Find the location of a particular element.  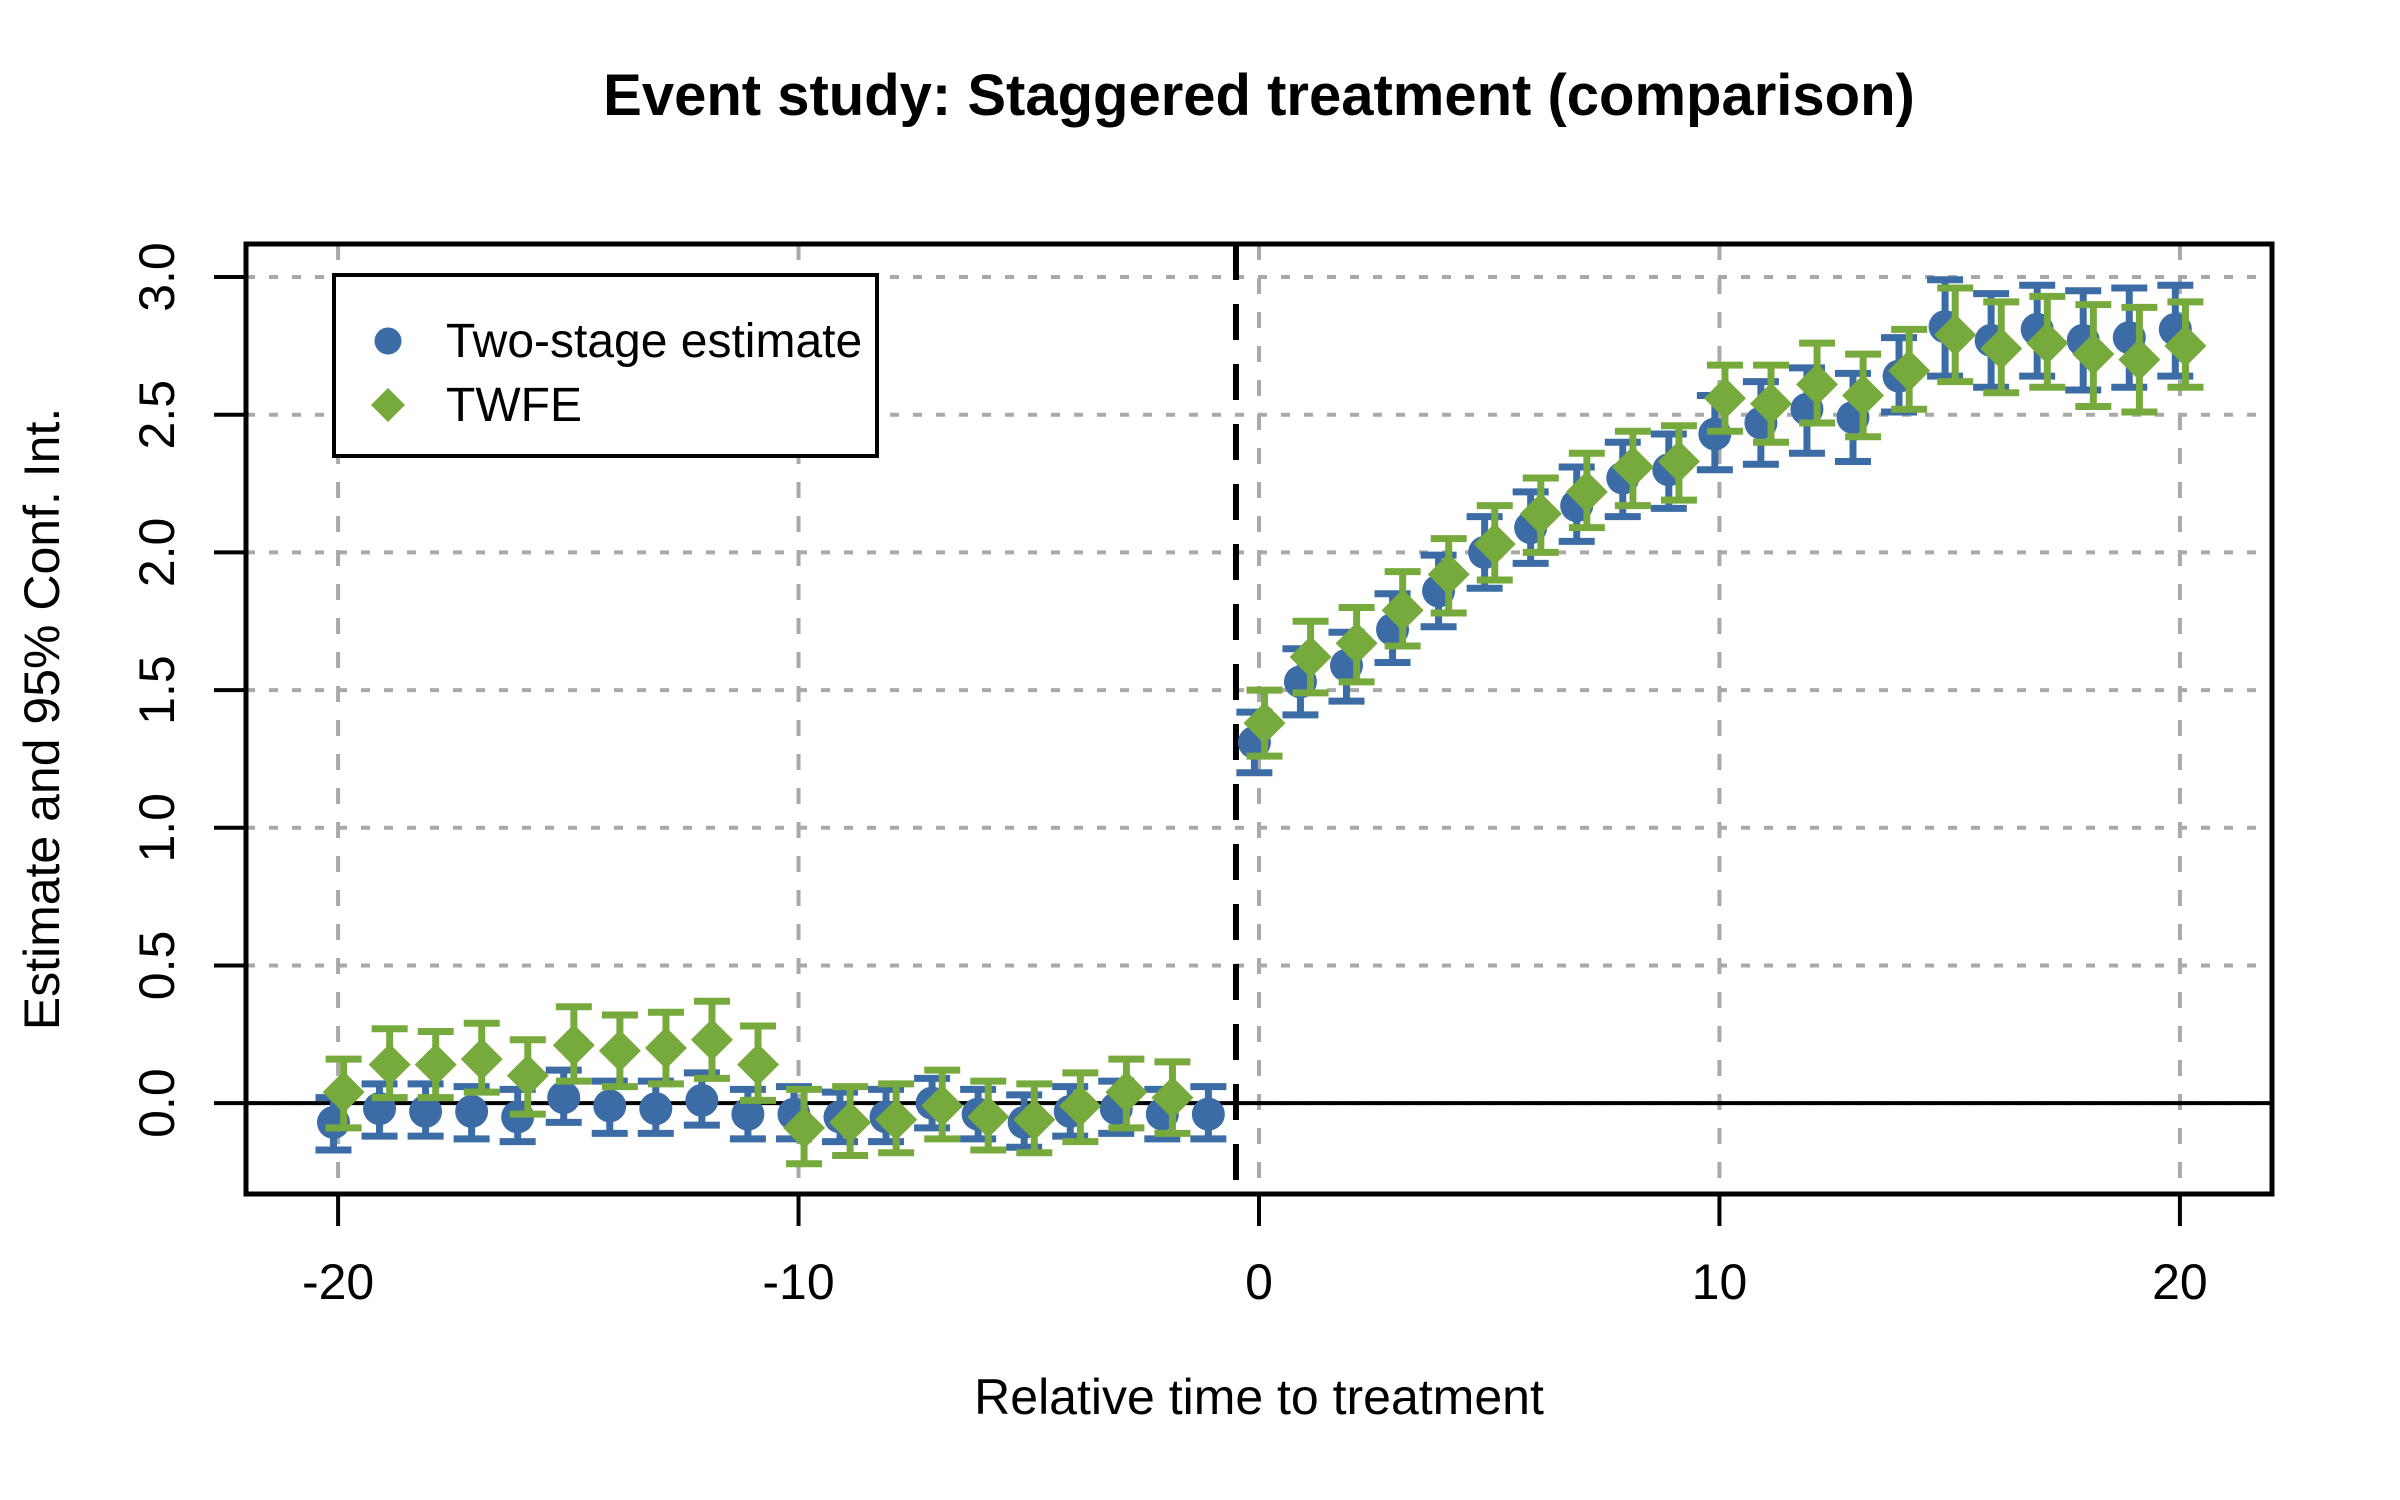

y-axis-title: Estimate and 95% Conf. Int. is located at coordinates (42, 719).